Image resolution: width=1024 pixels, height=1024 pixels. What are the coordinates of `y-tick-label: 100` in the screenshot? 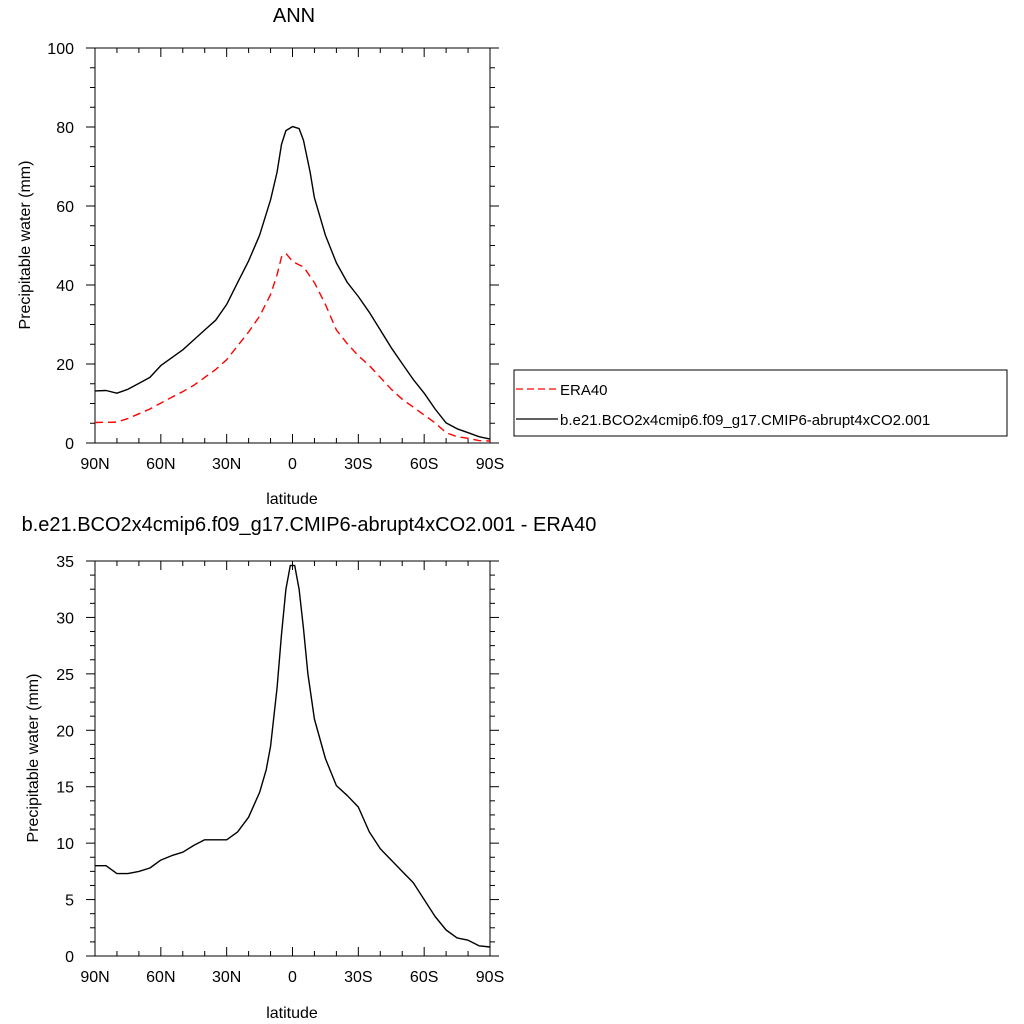 It's located at (60, 49).